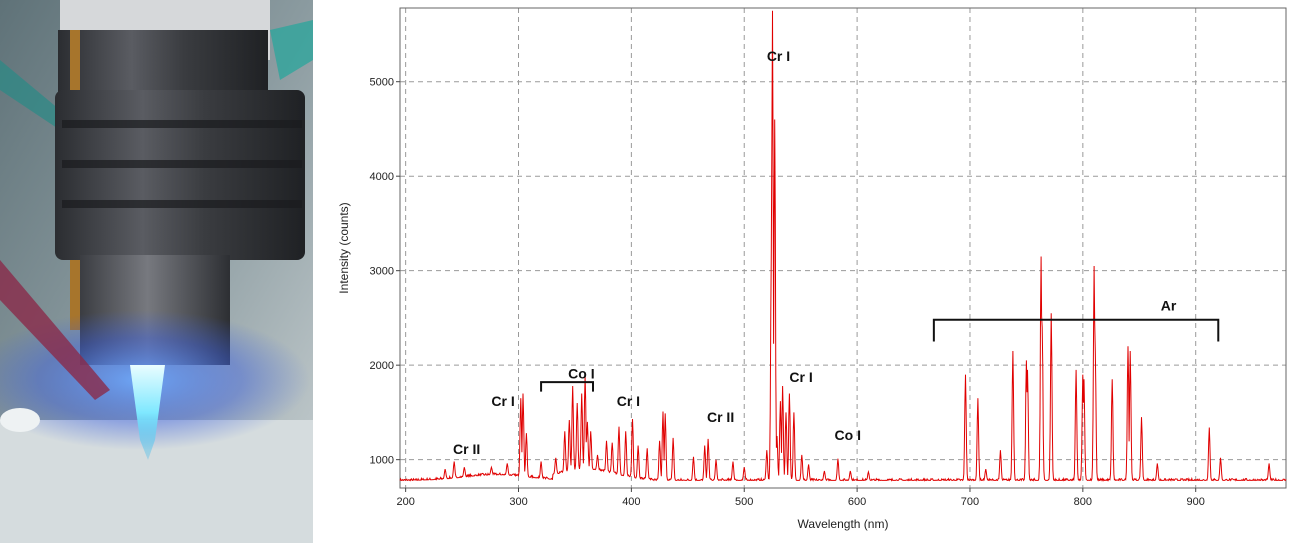 This screenshot has height=543, width=1289. What do you see at coordinates (344, 247) in the screenshot?
I see `y-axis-label: Intensity (counts)` at bounding box center [344, 247].